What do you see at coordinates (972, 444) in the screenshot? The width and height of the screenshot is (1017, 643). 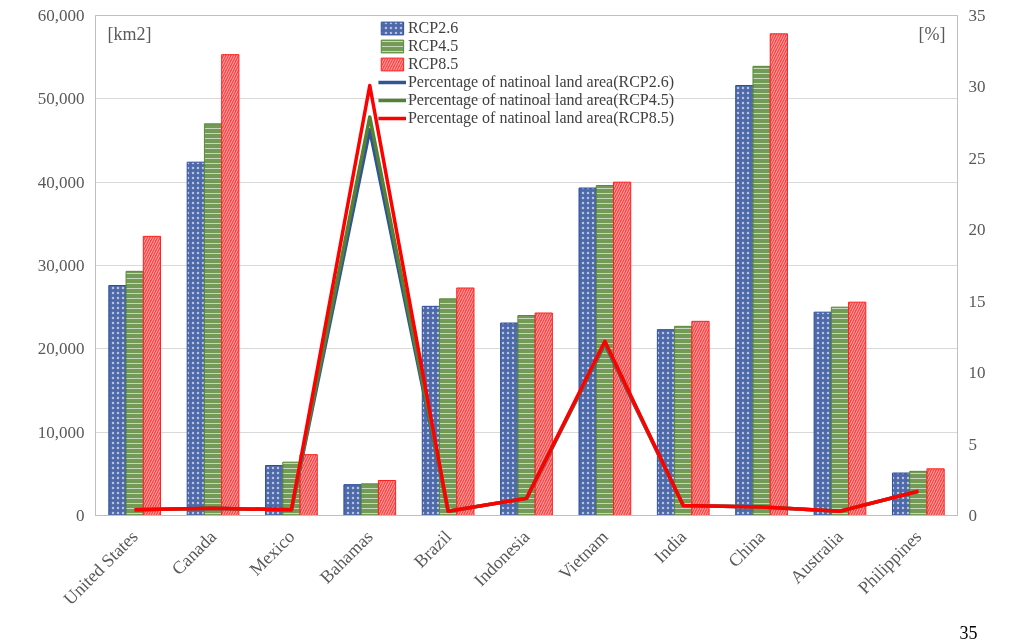 I see `y2-tick-label: 5` at bounding box center [972, 444].